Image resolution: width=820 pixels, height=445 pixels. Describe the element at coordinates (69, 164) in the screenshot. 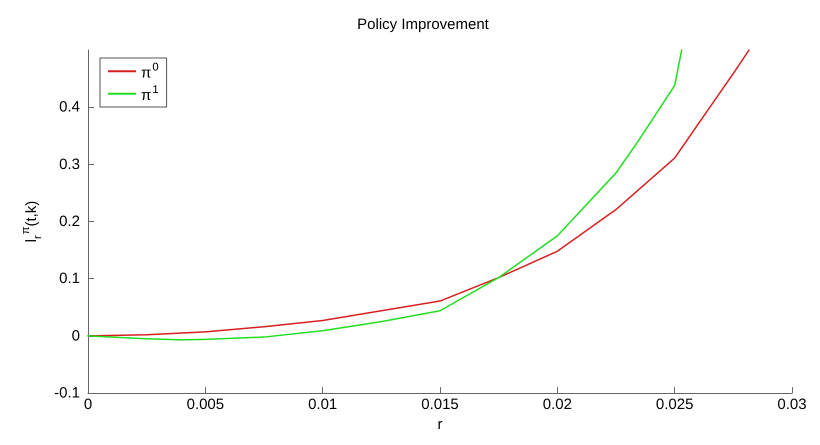

I see `y-tick-label: 0.3` at that location.